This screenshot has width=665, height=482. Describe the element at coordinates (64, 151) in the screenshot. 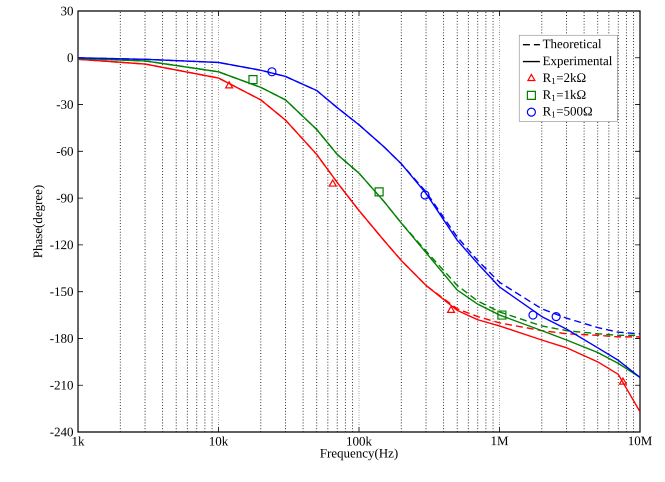

I see `y-tick-label: -60` at that location.